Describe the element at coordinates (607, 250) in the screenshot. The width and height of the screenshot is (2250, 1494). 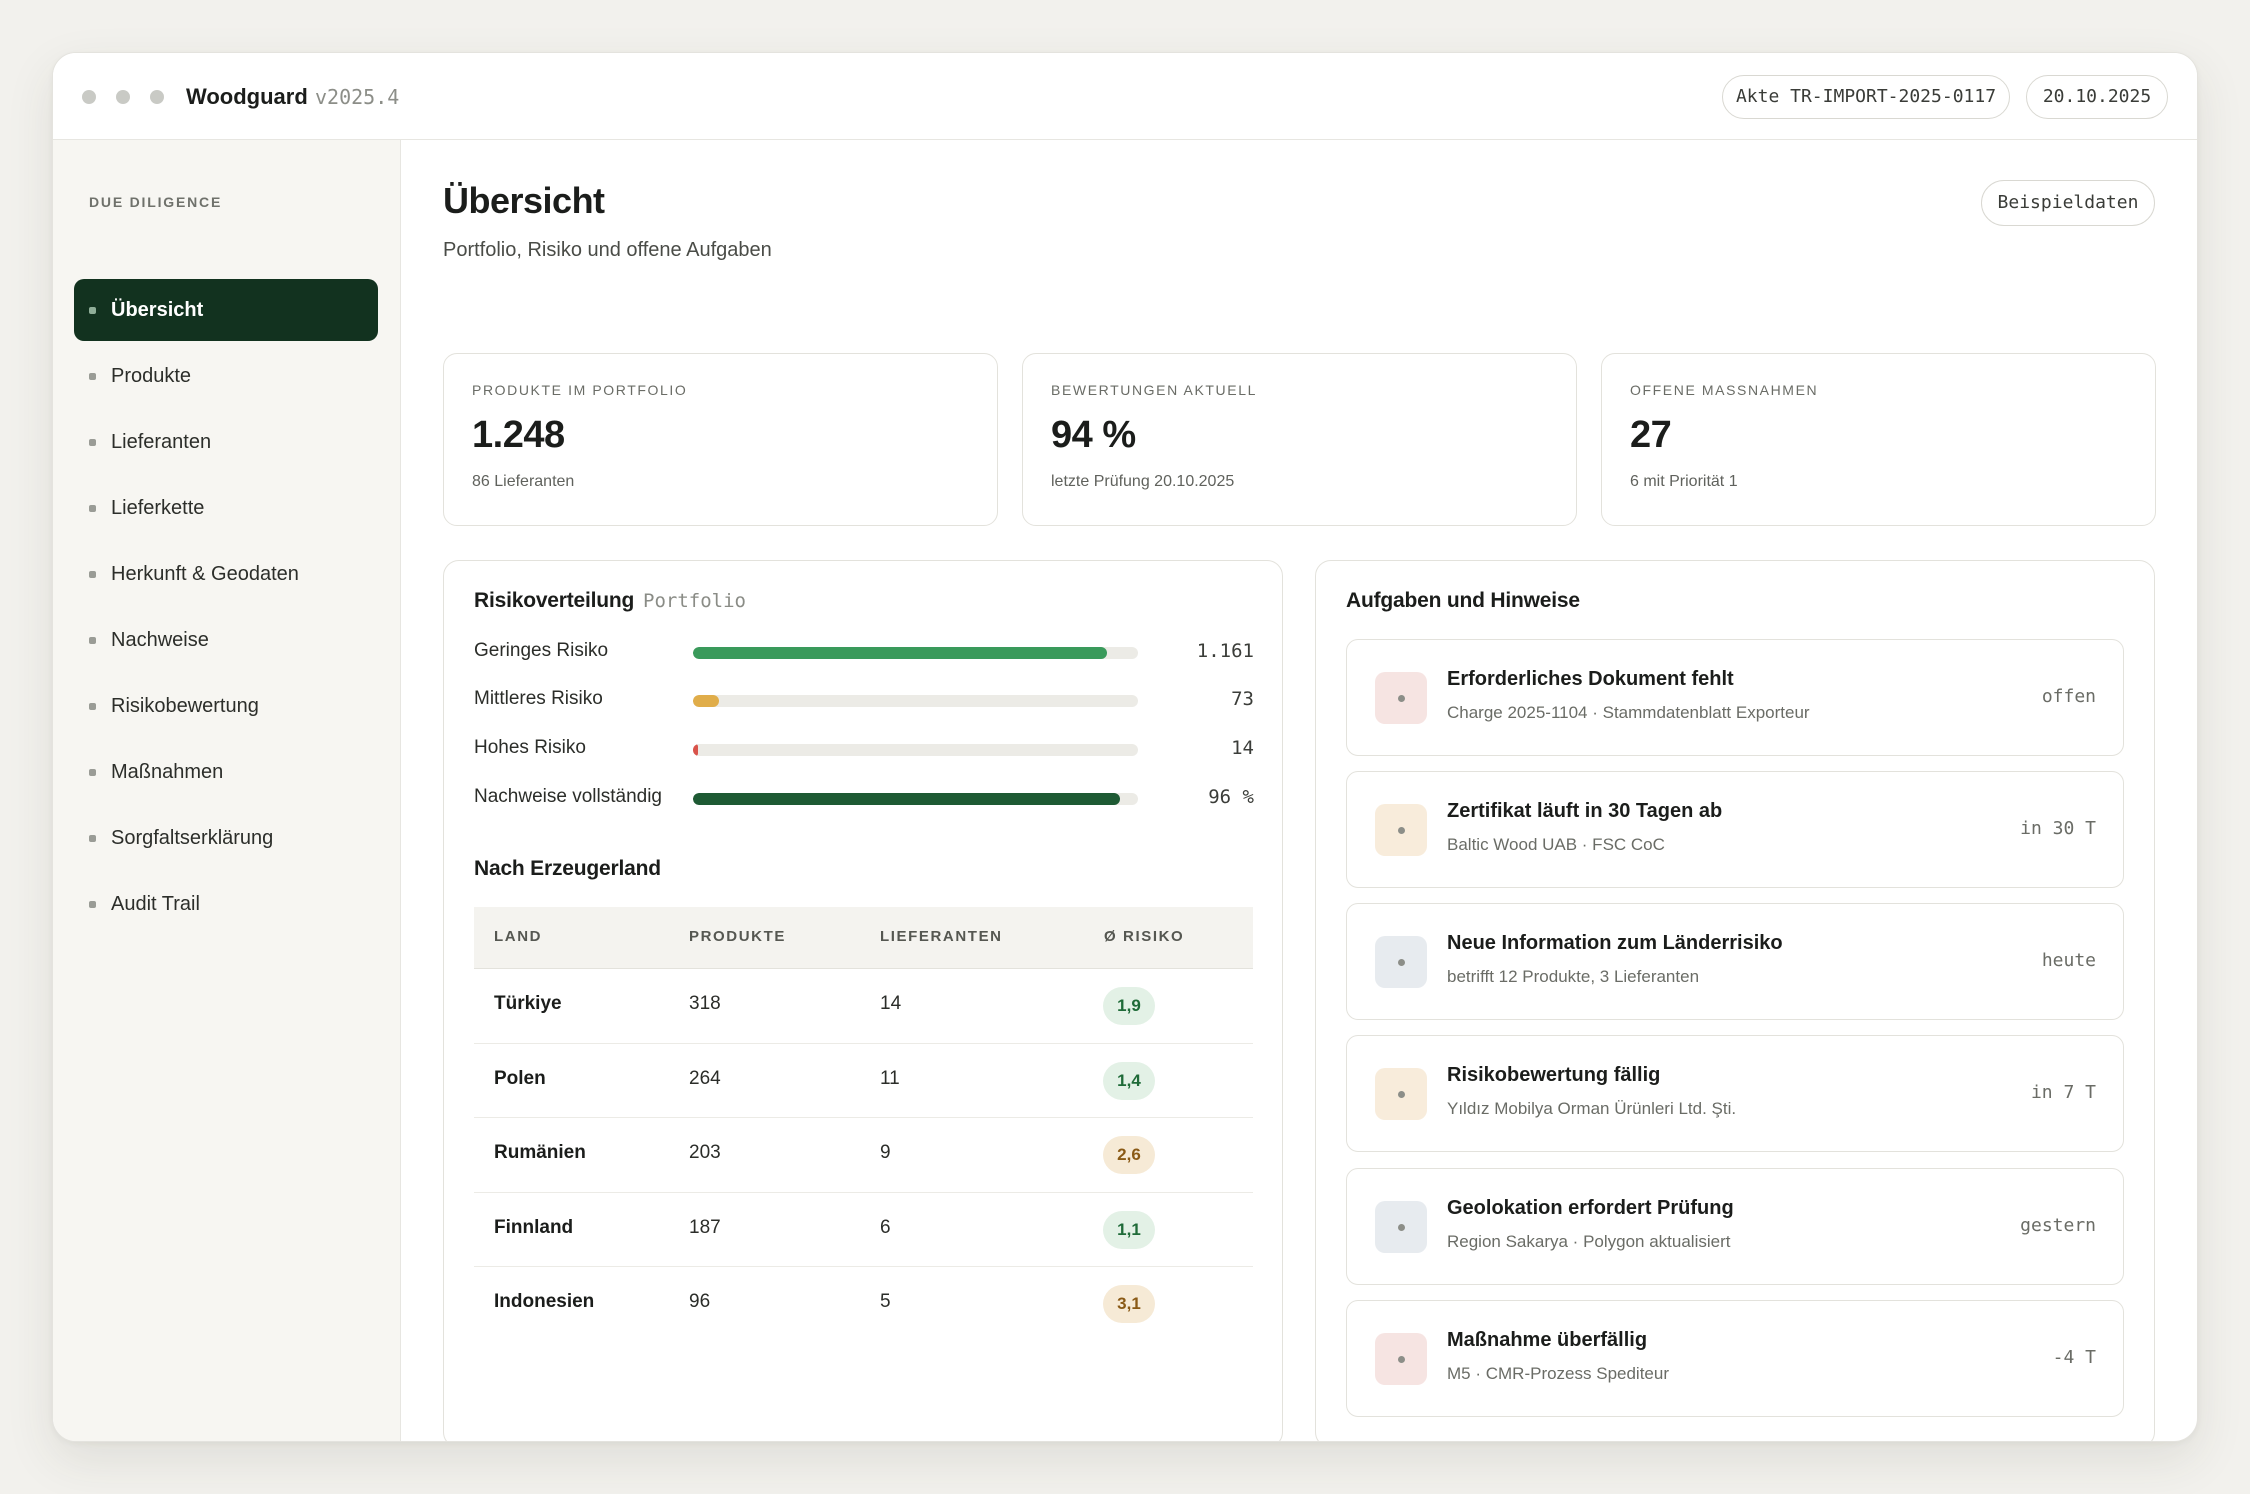
I see `page-subtitle: Portfolio, Risiko und offene Aufgaben` at that location.